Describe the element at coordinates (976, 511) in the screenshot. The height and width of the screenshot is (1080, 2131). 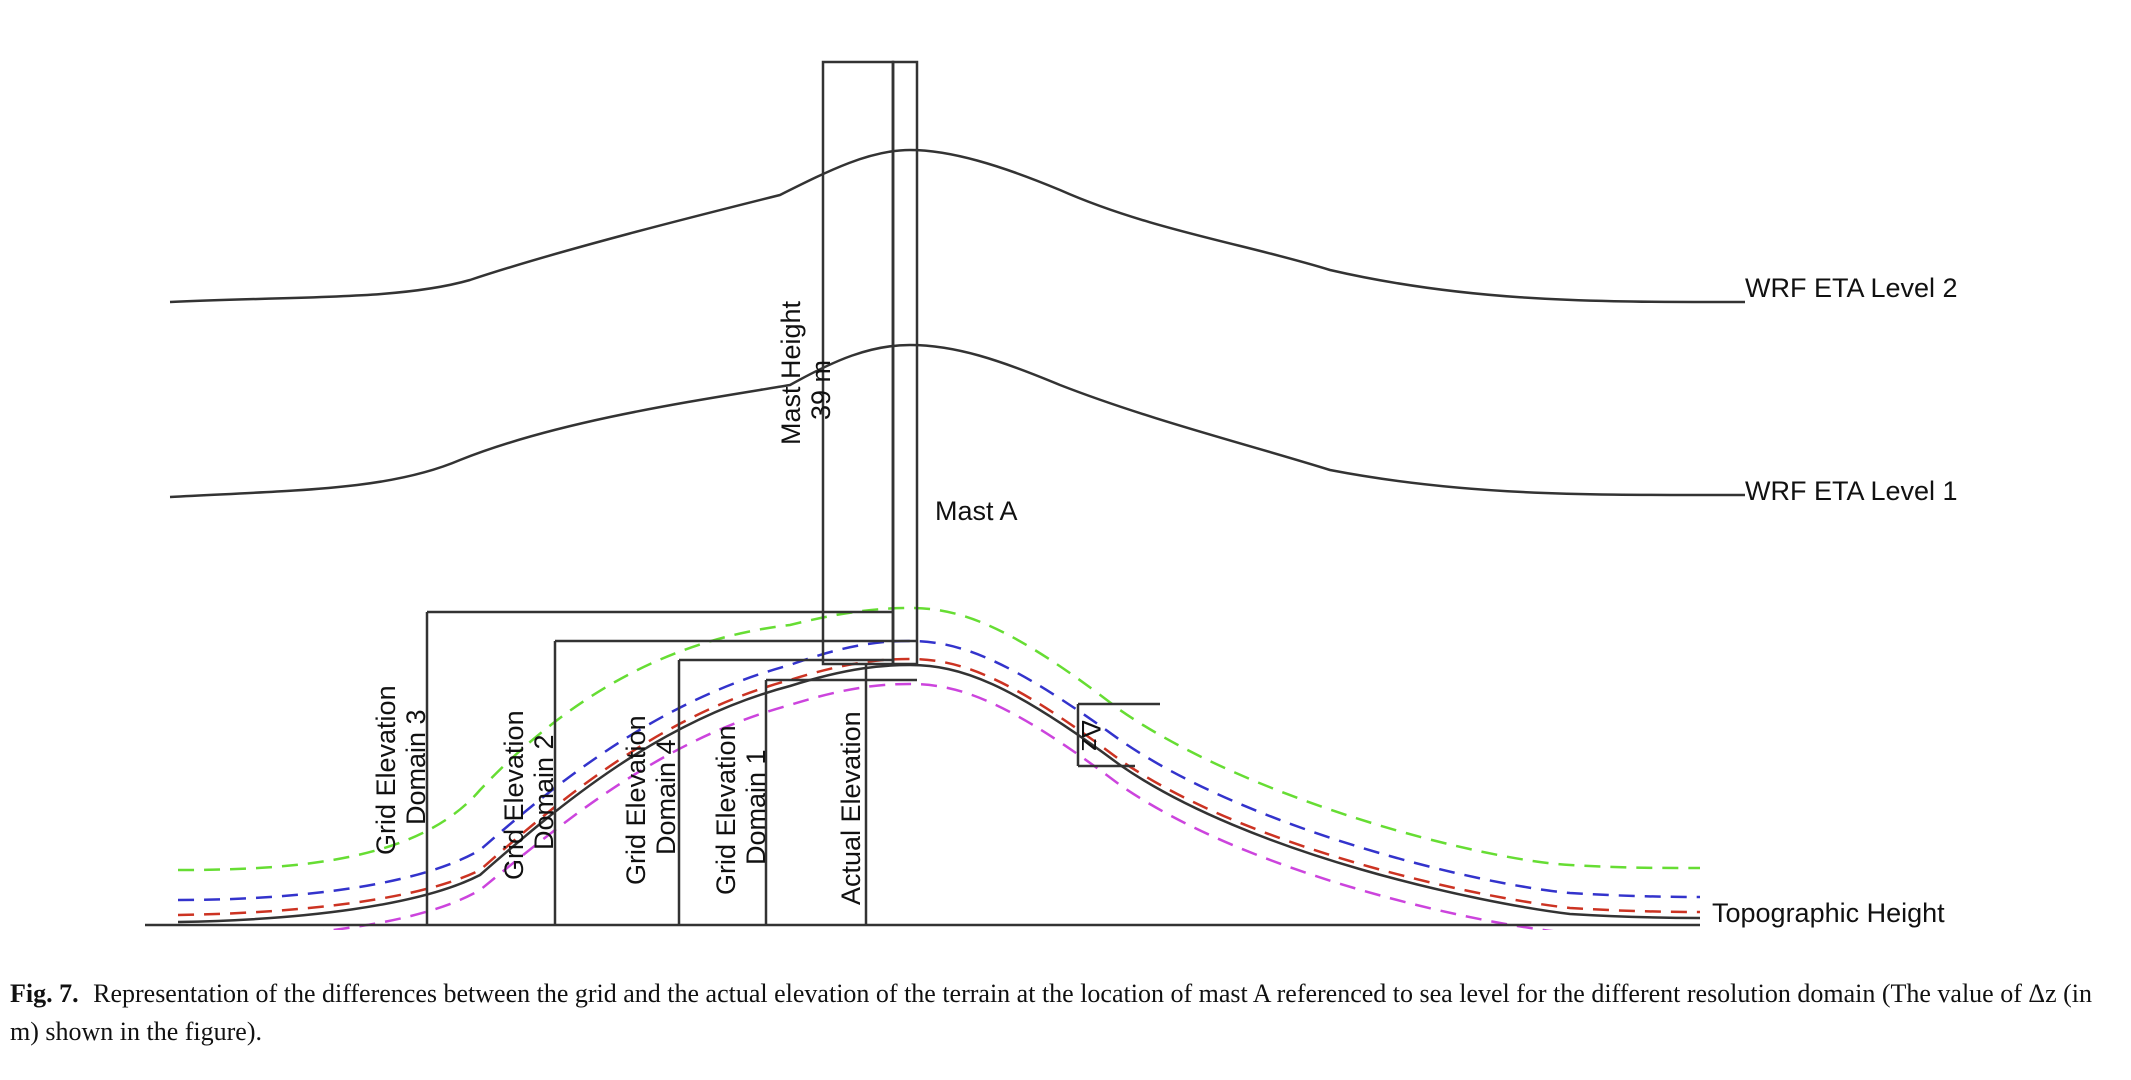
I see `mast-a-label: Mast A` at that location.